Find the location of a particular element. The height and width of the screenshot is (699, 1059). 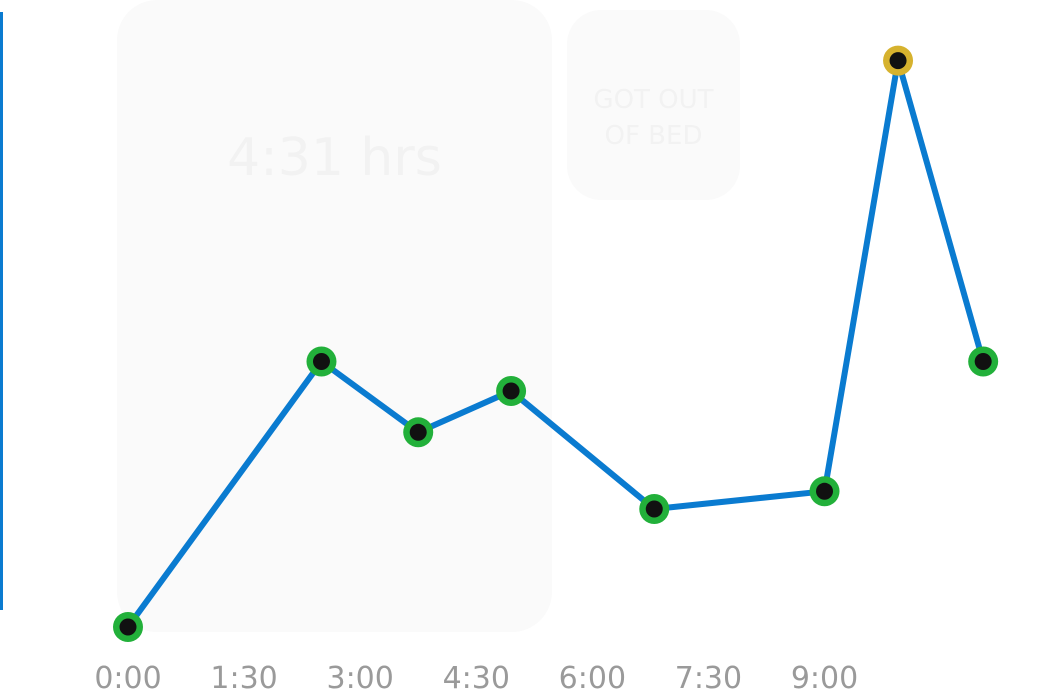

left-accent-bar is located at coordinates (1, 311).